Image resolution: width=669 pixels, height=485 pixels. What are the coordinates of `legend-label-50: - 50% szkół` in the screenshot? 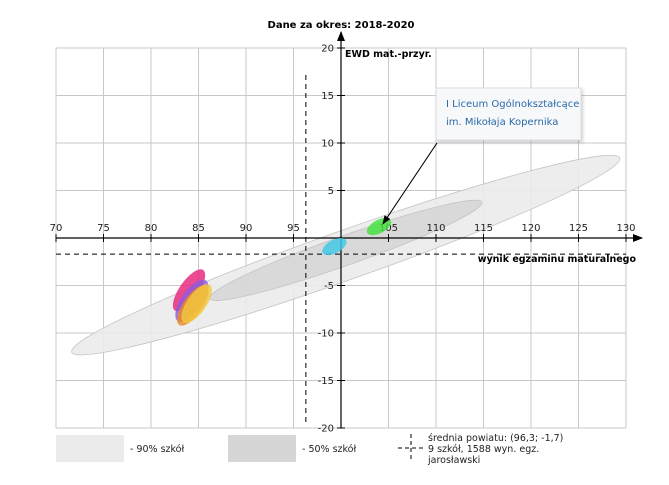 It's located at (329, 449).